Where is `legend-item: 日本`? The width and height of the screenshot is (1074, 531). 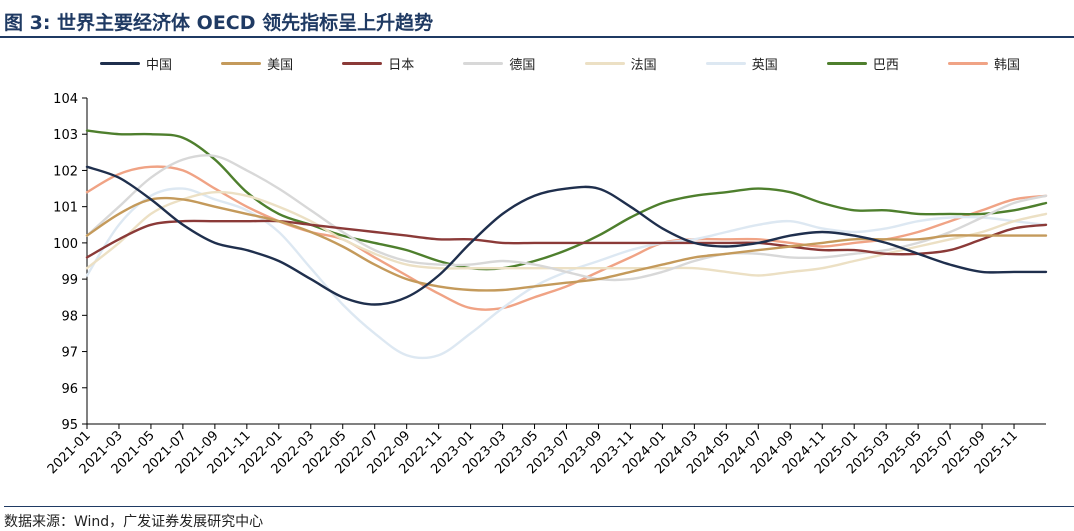 legend-item: 日本 is located at coordinates (378, 63).